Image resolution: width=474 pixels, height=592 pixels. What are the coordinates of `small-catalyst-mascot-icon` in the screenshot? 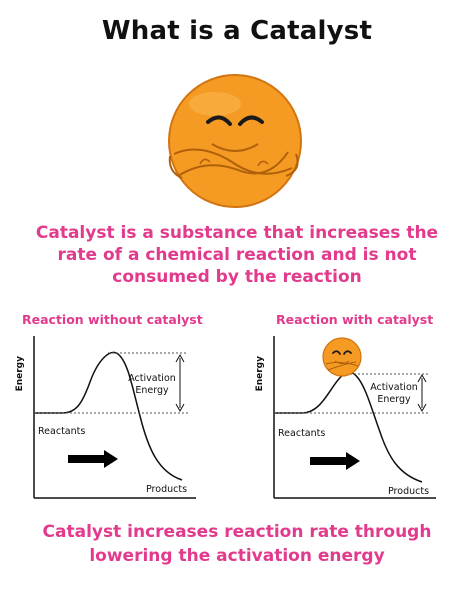 It's located at (342, 357).